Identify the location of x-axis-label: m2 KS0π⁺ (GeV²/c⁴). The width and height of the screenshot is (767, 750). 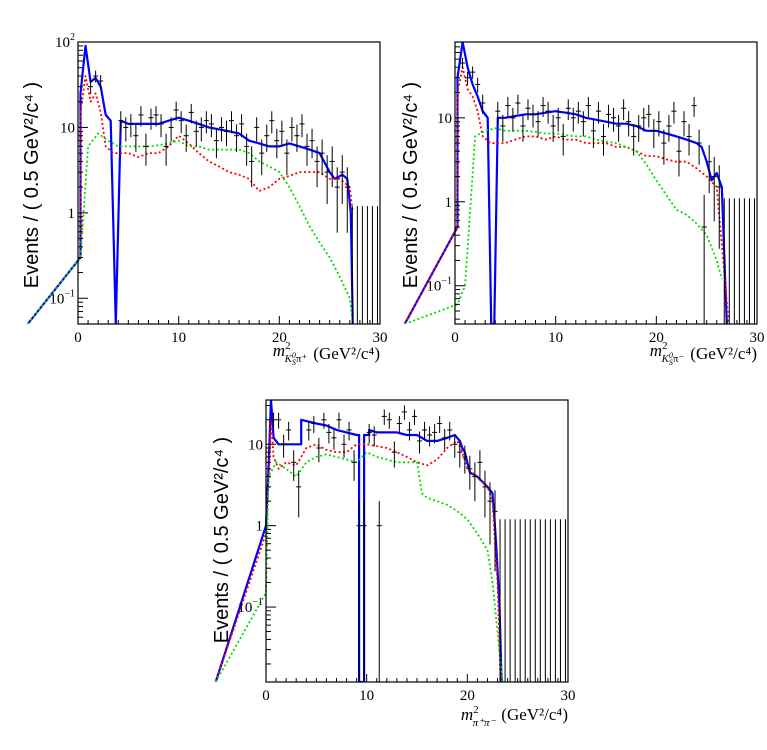
(326, 353).